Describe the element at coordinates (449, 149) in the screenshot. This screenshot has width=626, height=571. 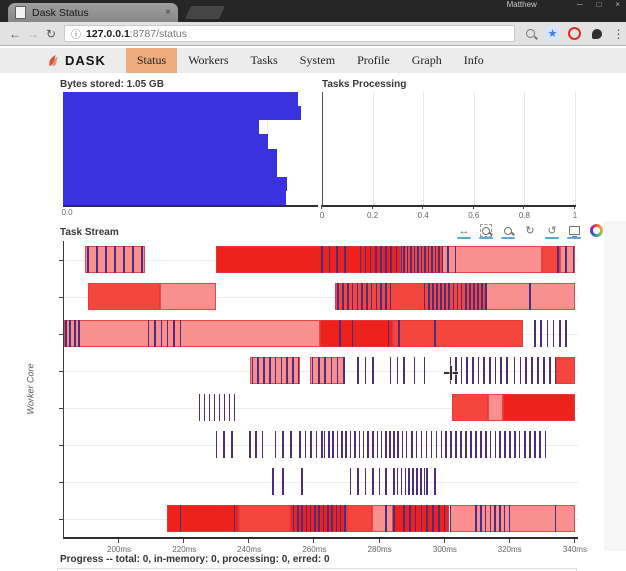
I see `tasks-processing-chart` at that location.